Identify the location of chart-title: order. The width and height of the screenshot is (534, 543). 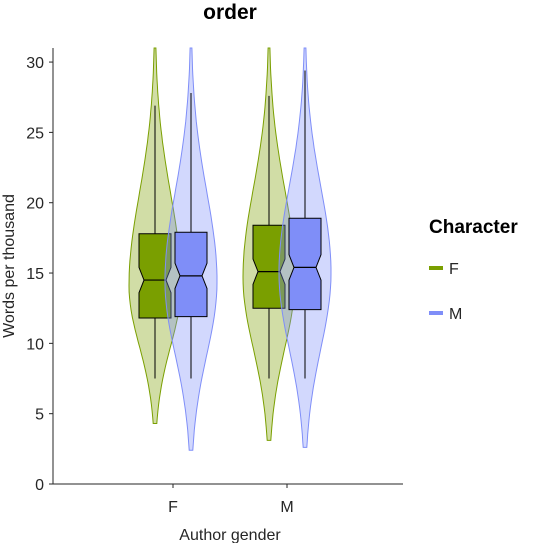
(230, 12).